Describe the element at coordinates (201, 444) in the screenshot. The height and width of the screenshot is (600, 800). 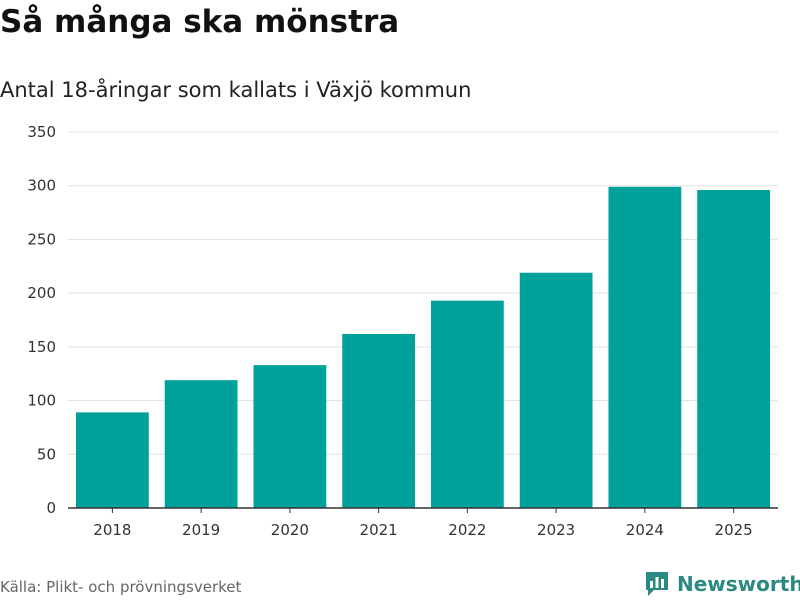
I see `bar-2019` at that location.